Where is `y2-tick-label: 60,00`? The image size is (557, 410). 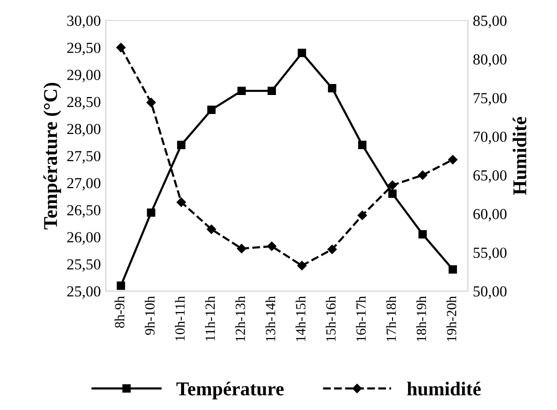
y2-tick-label: 60,00 is located at coordinates (490, 215).